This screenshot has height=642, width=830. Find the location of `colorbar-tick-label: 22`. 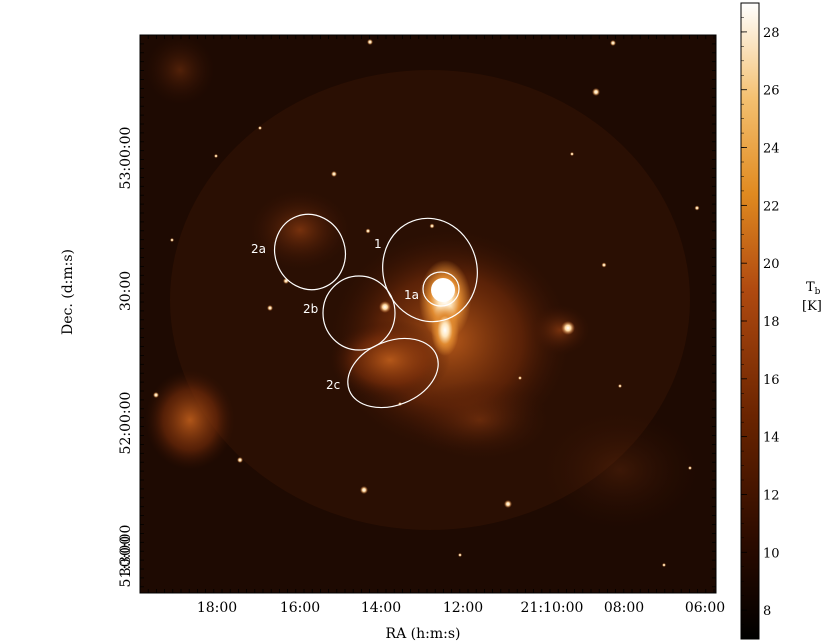

colorbar-tick-label: 22 is located at coordinates (771, 206).